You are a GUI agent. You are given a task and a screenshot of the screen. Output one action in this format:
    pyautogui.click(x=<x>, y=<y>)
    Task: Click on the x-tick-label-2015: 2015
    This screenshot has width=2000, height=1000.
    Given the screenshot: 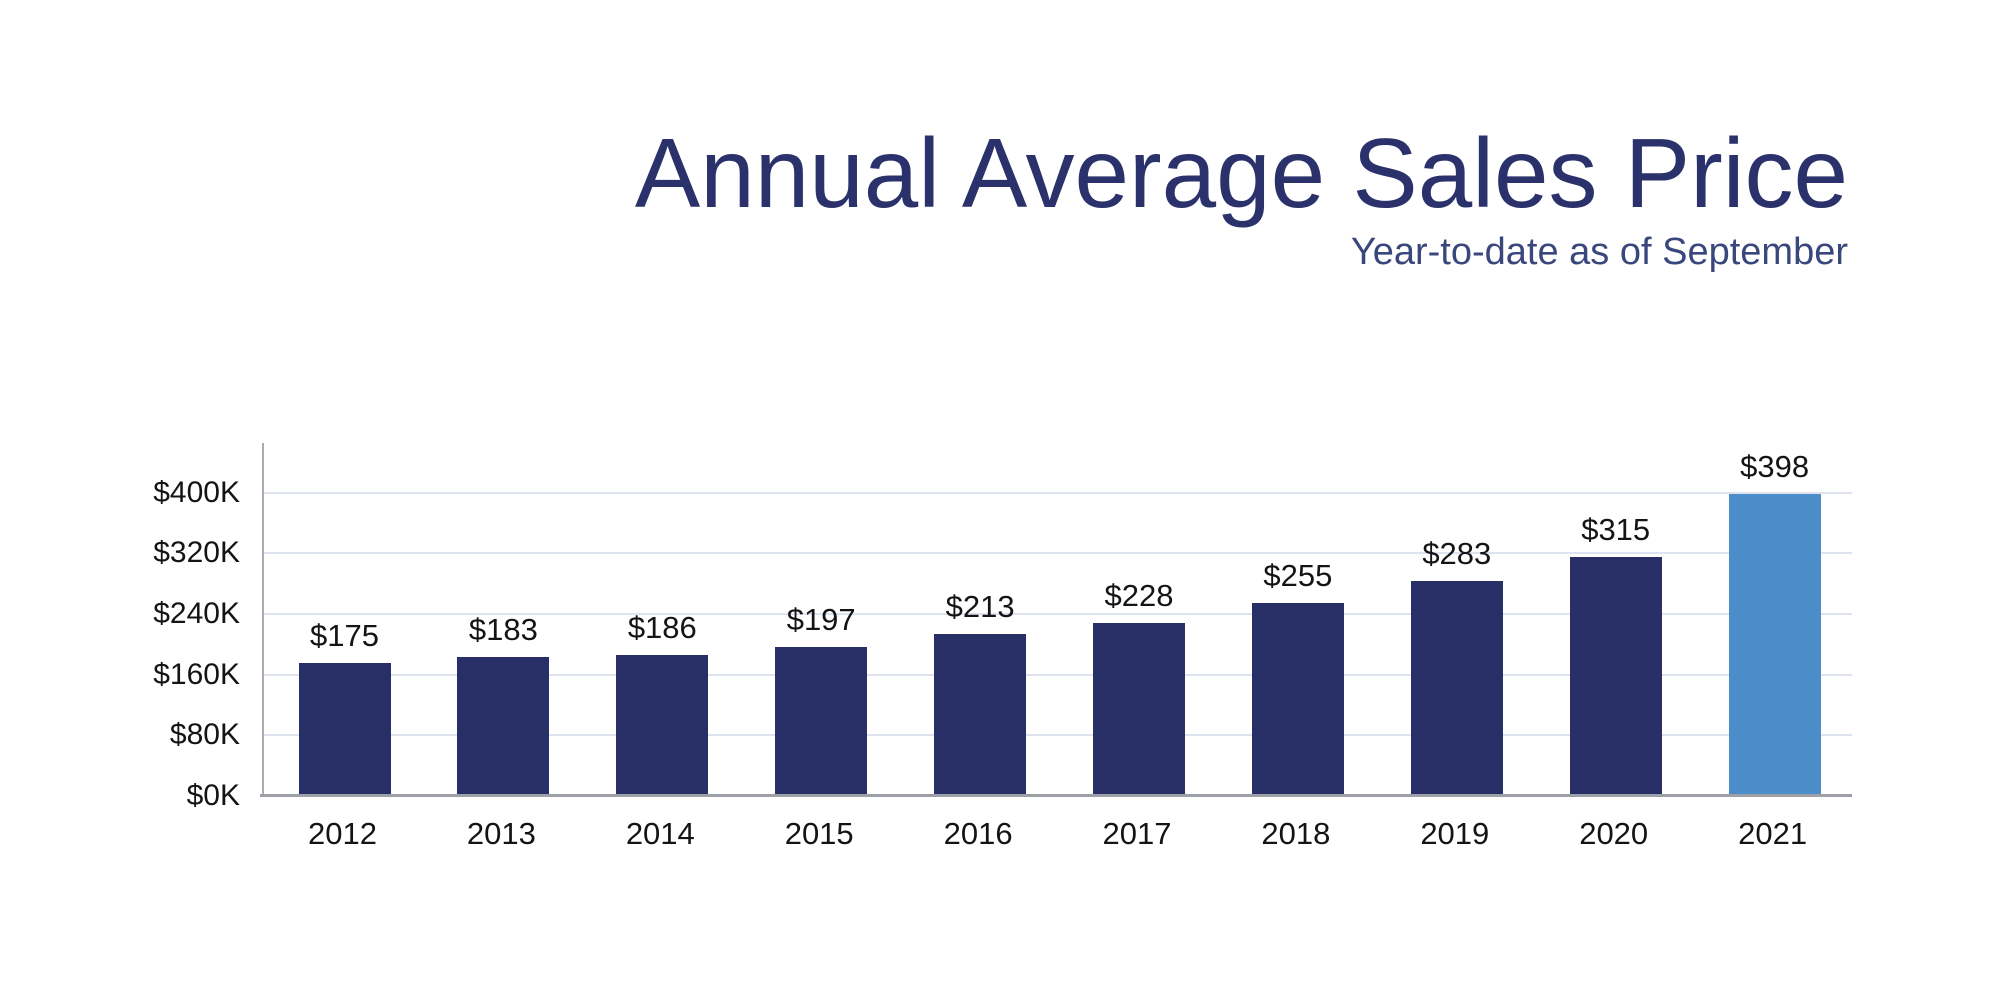 What is the action you would take?
    pyautogui.click(x=819, y=833)
    